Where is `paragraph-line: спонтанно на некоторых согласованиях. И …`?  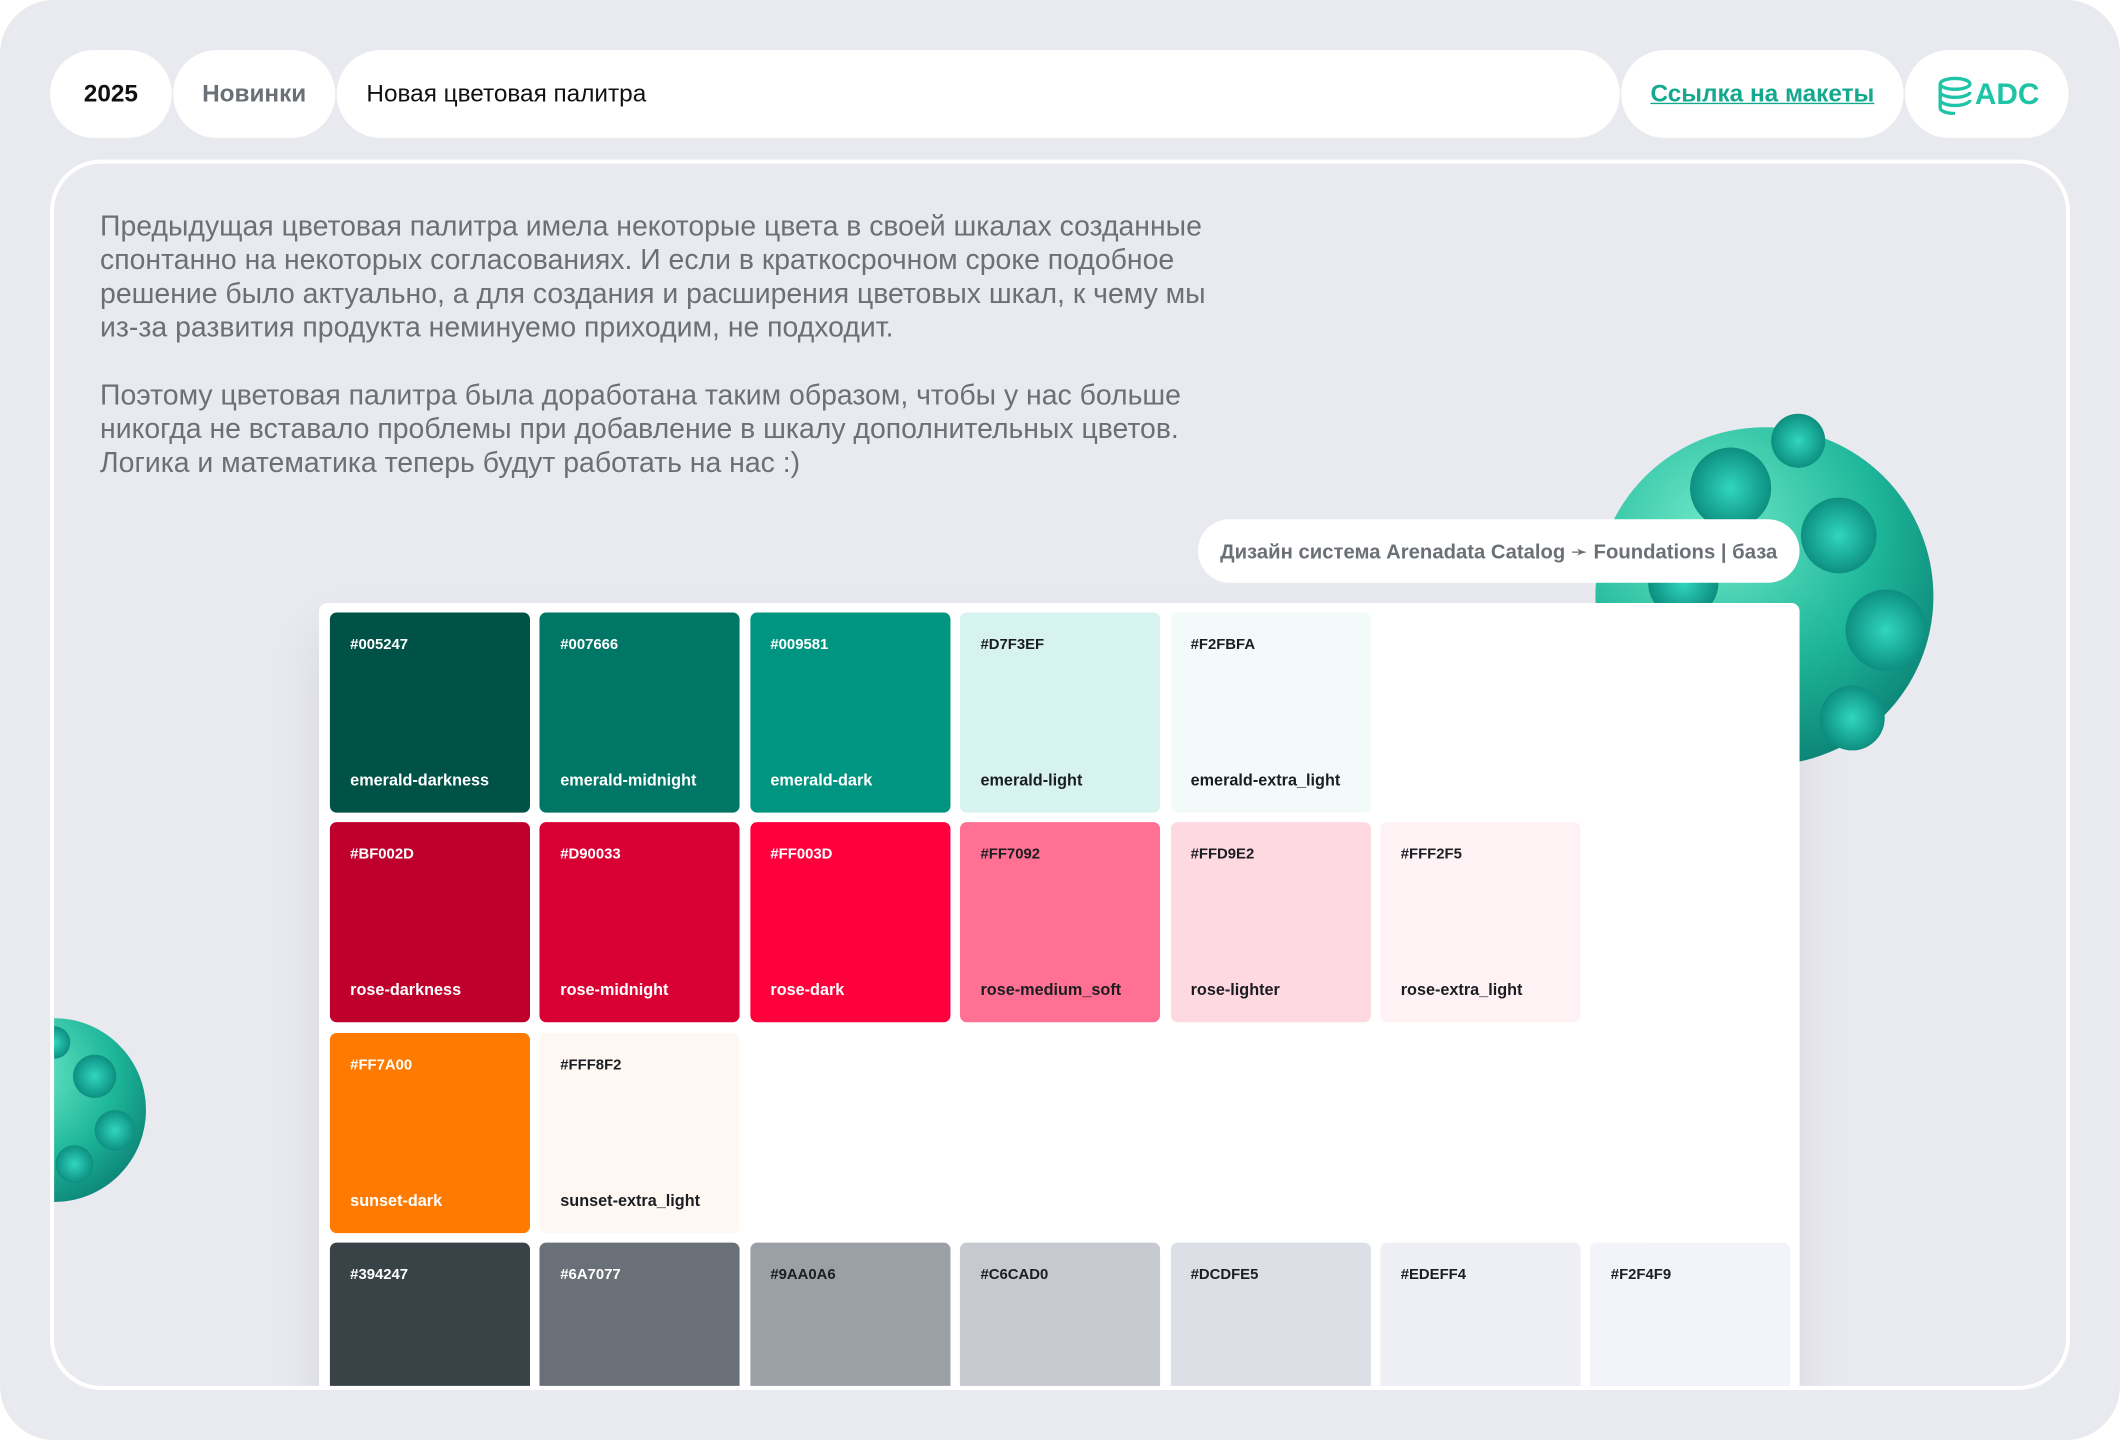
paragraph-line: спонтанно на некоторых согласованиях. И … is located at coordinates (637, 260).